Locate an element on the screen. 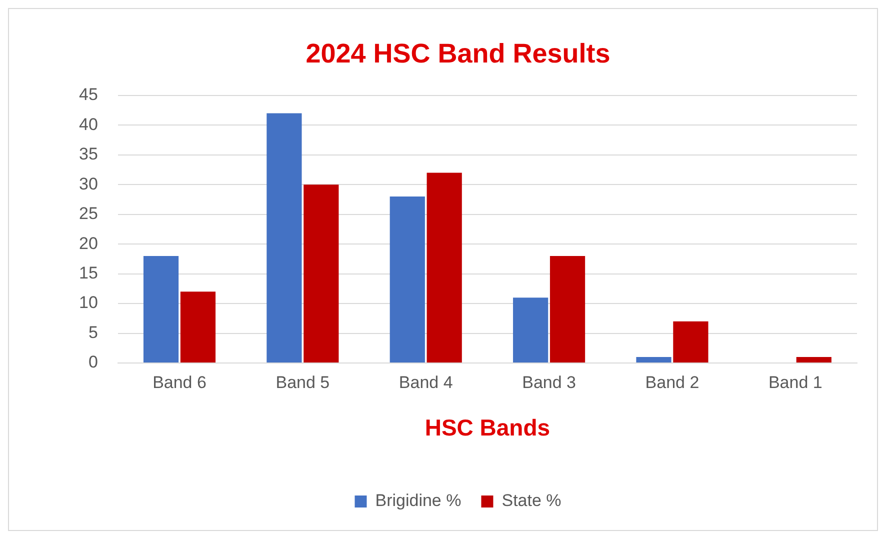 The width and height of the screenshot is (886, 539). x-tick-label: Band 2 is located at coordinates (672, 382).